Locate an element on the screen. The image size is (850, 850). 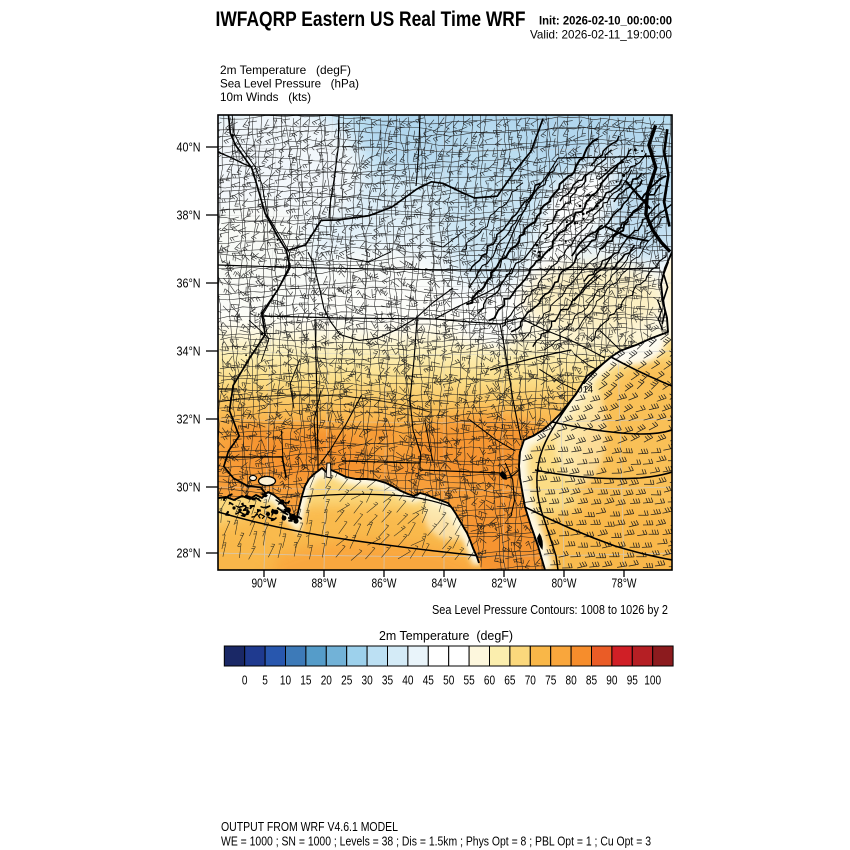
svg-text: 38°N is located at coordinates (189, 216).